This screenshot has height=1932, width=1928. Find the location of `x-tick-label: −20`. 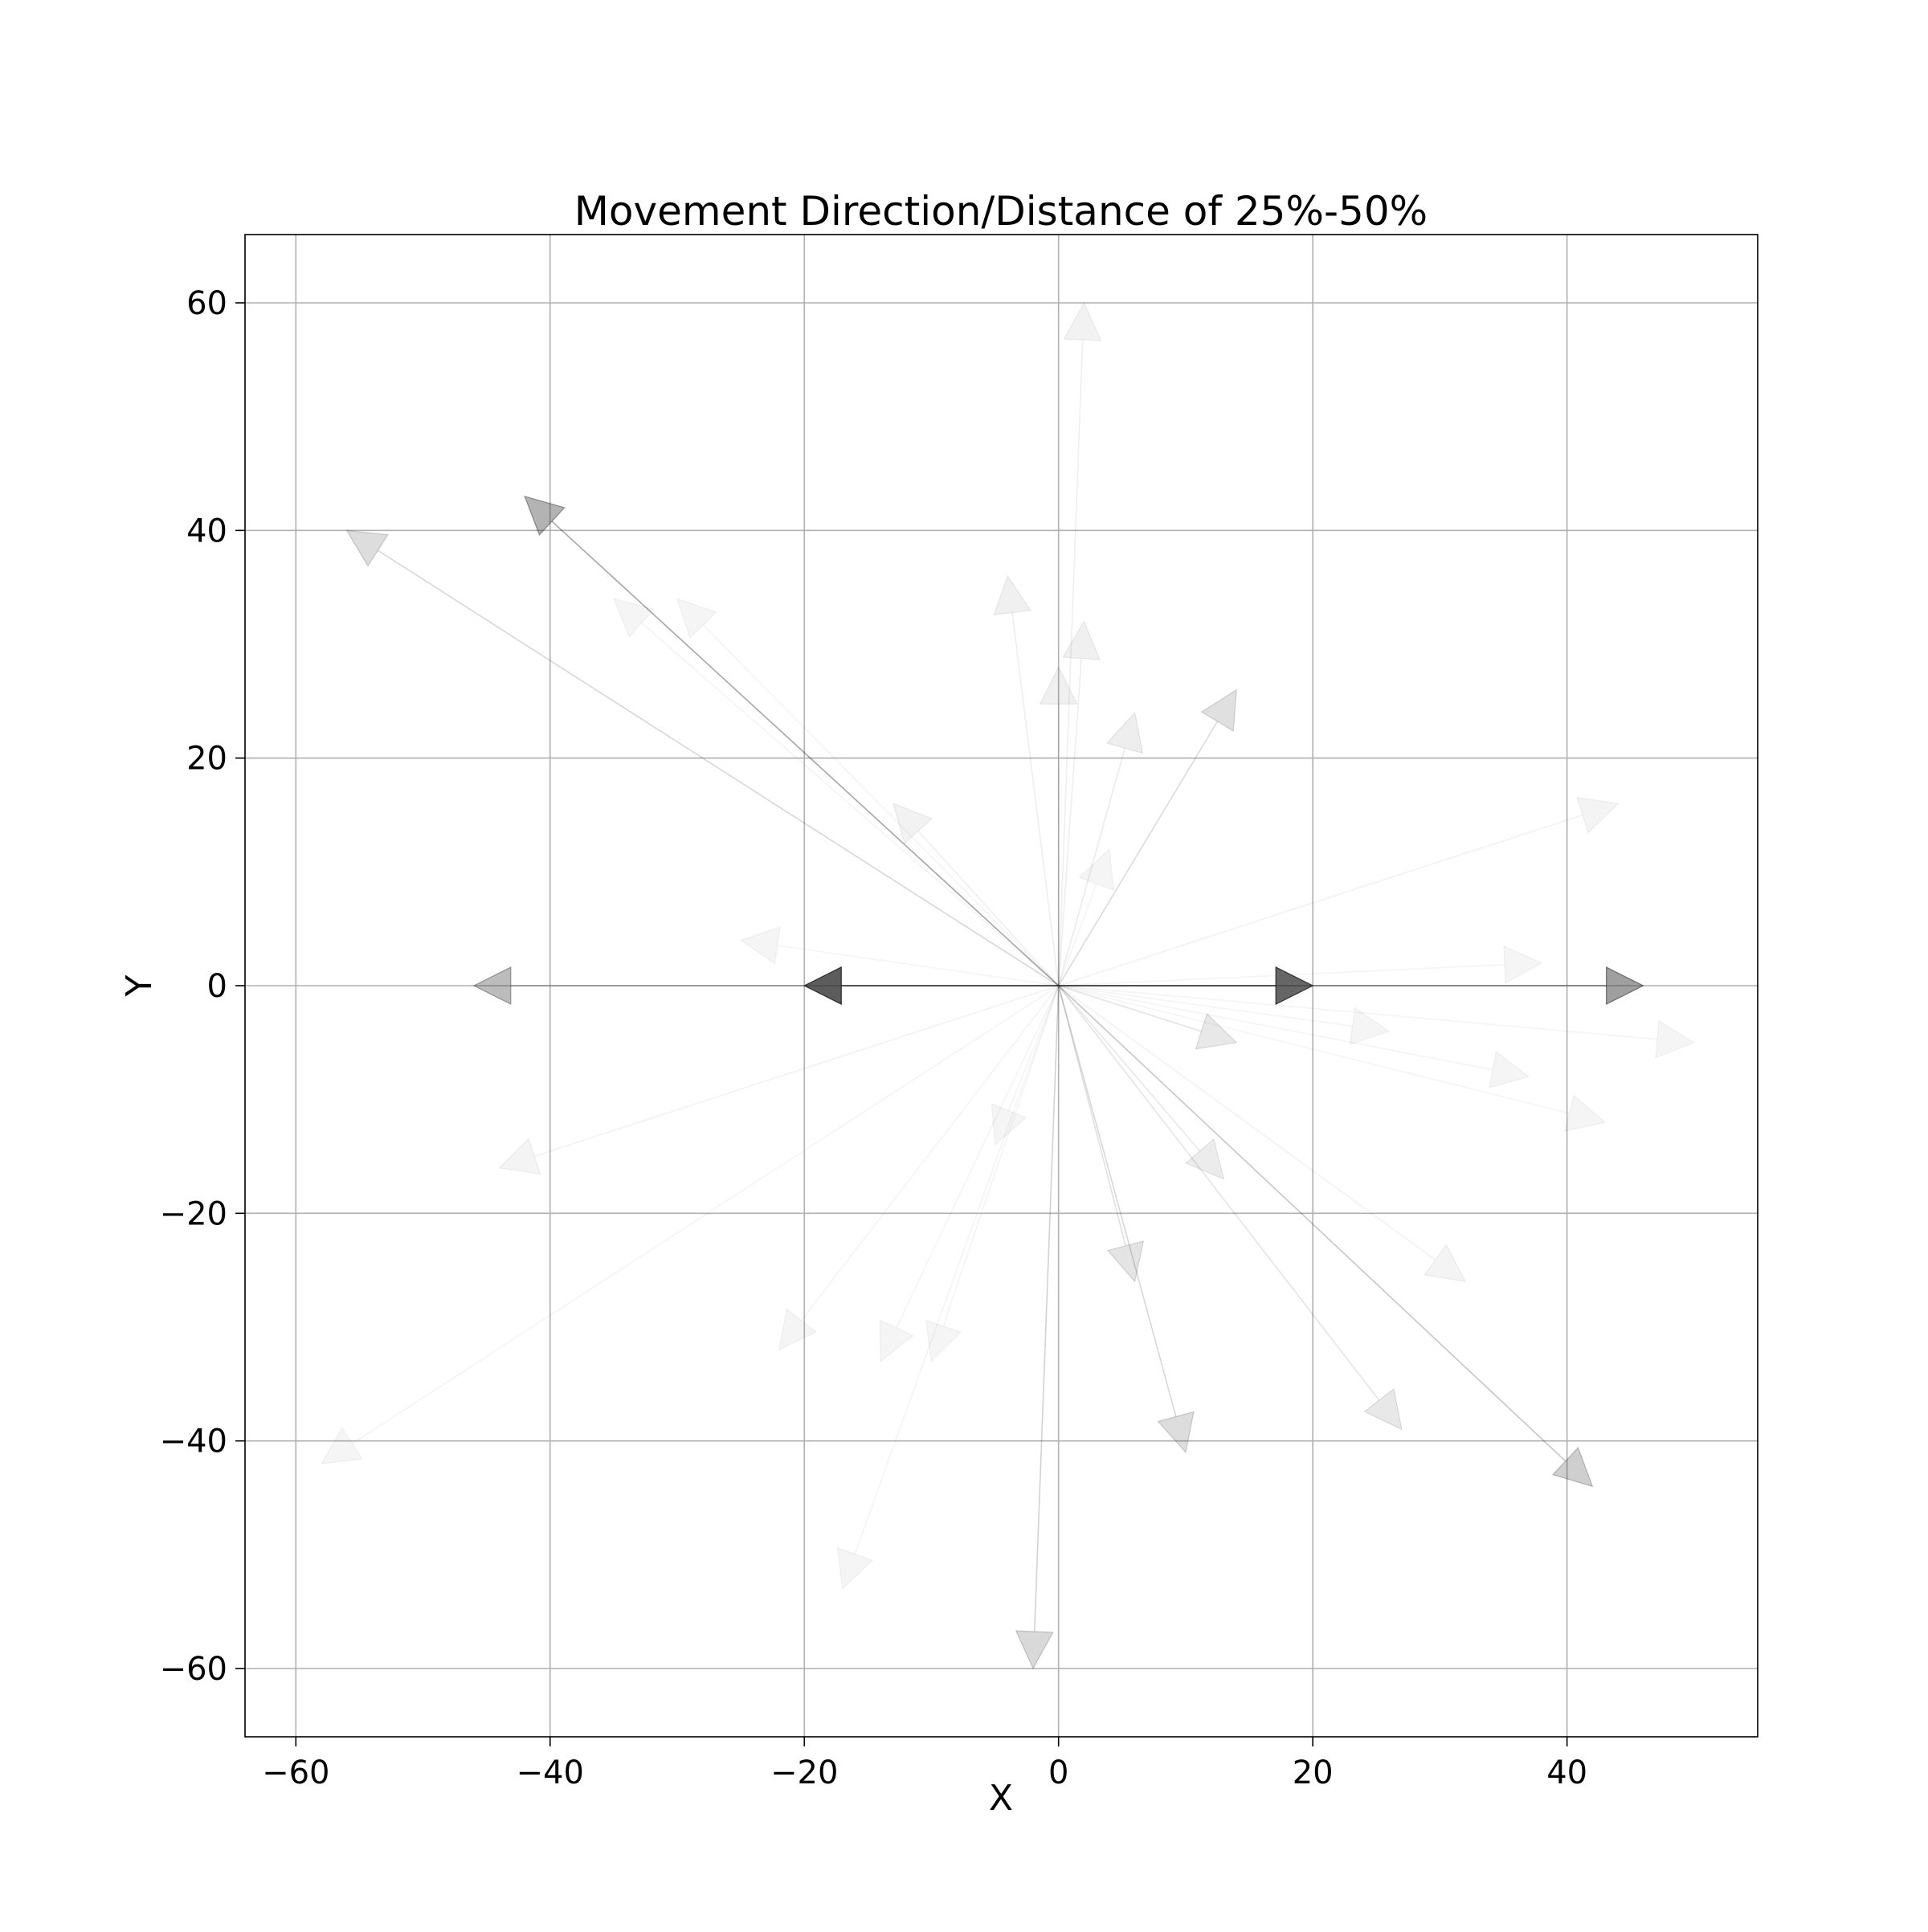

x-tick-label: −20 is located at coordinates (804, 1773).